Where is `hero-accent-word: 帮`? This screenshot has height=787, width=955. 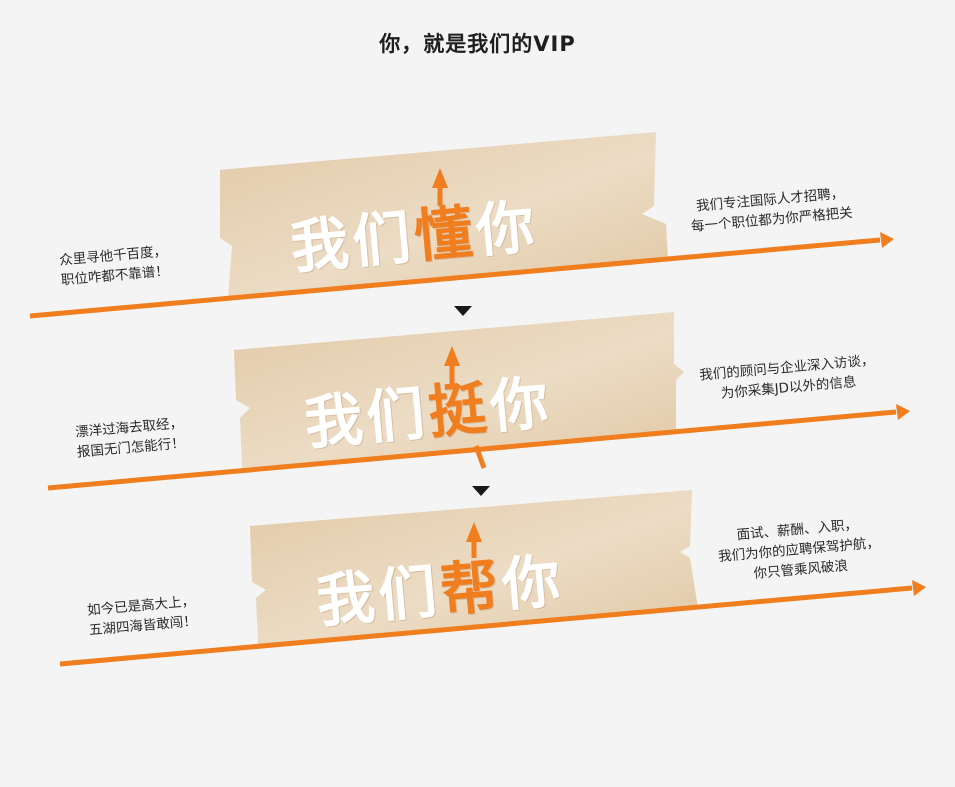 hero-accent-word: 帮 is located at coordinates (471, 588).